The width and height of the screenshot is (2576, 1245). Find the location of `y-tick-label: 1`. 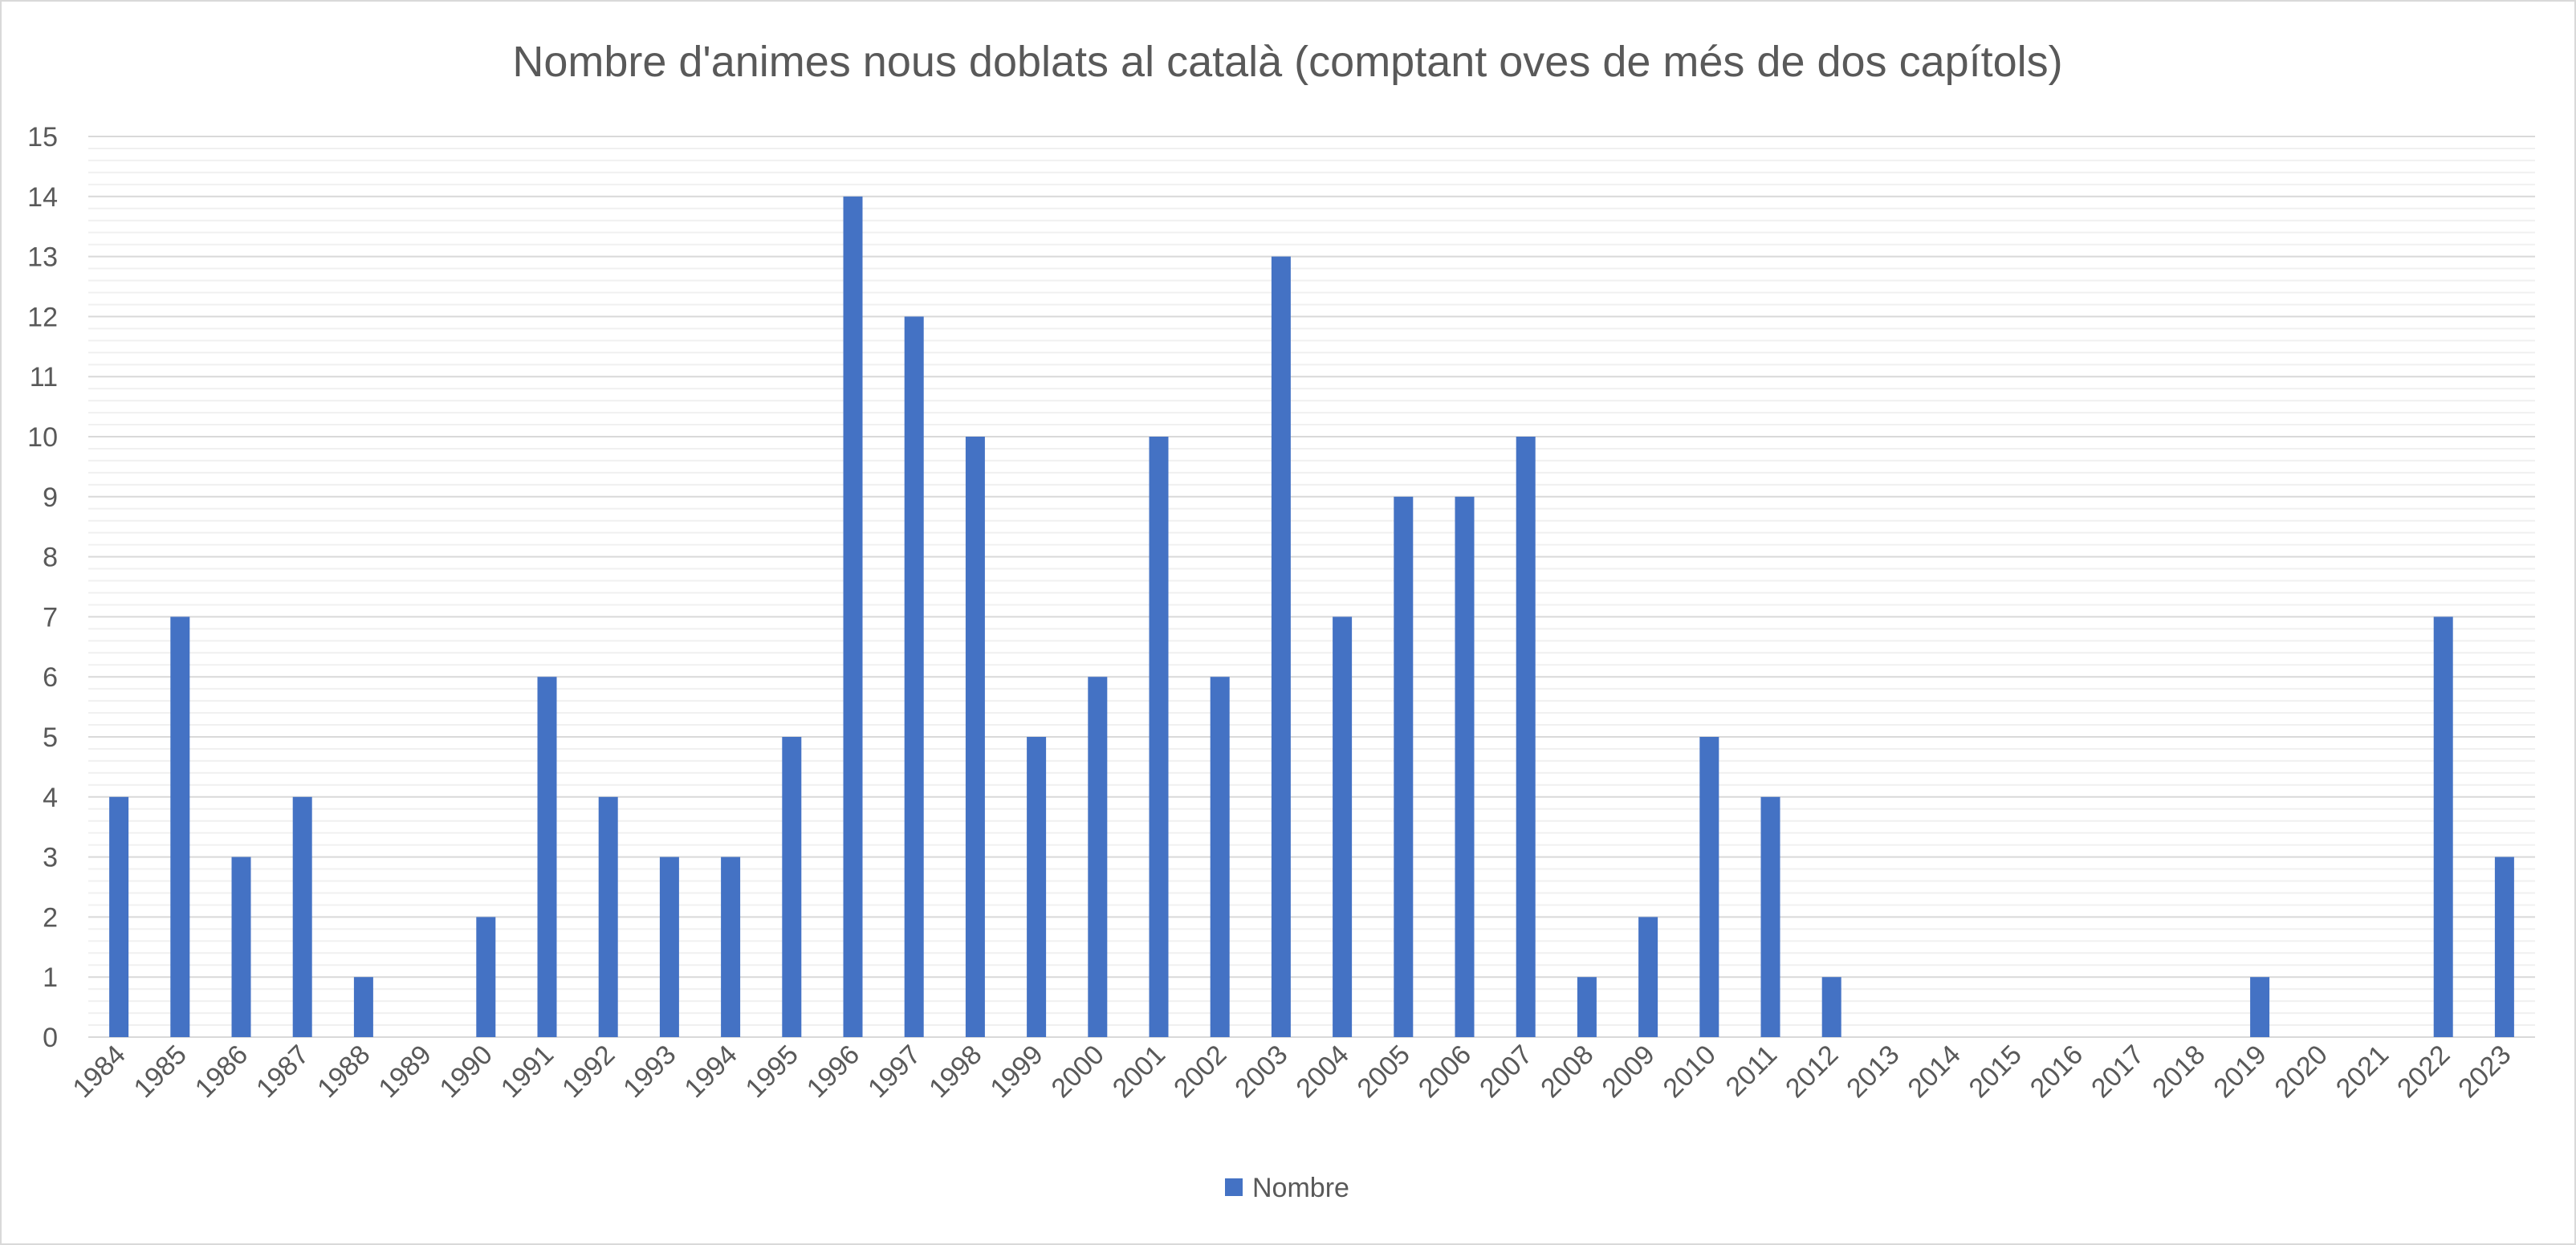

y-tick-label: 1 is located at coordinates (51, 978).